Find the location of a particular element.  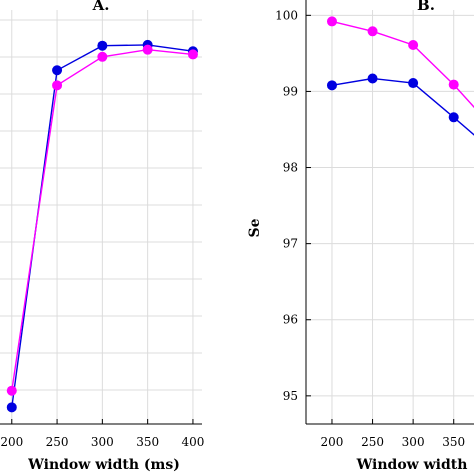

panel-b-y-tick-label: 99 is located at coordinates (290, 91).